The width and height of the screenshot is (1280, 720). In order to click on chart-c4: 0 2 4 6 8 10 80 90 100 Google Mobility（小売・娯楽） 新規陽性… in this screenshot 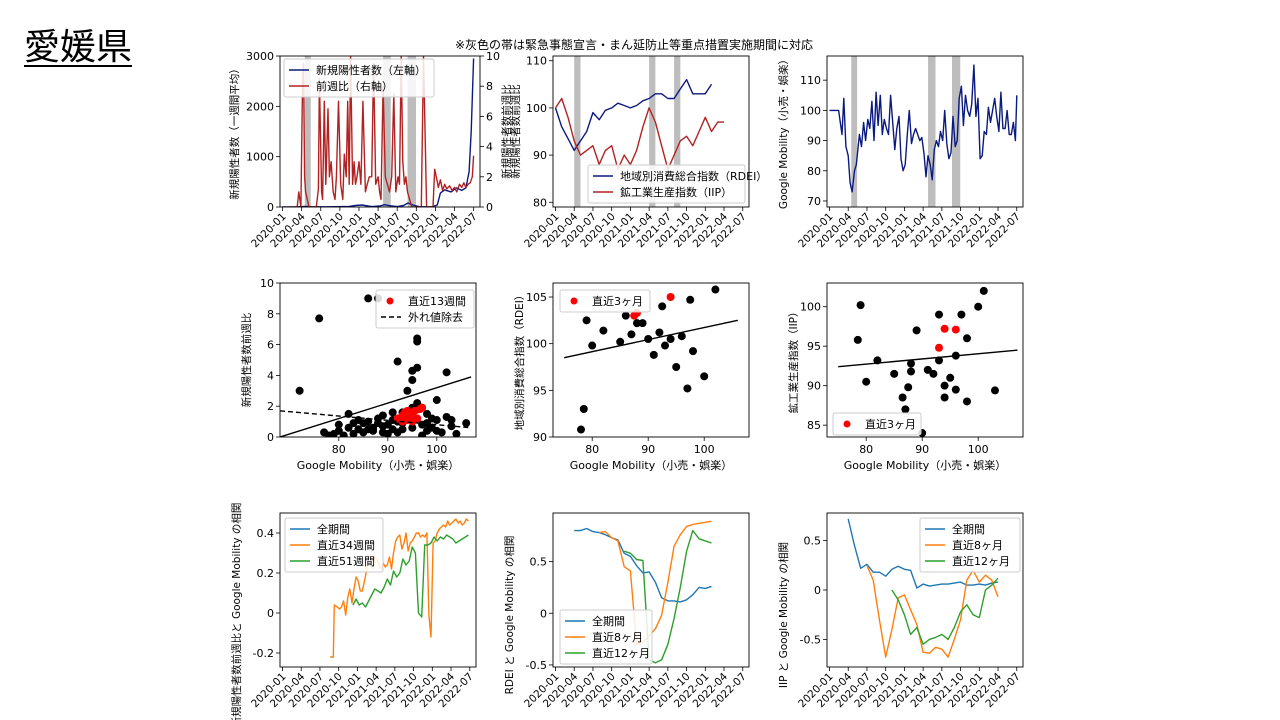, I will do `click(358, 374)`.